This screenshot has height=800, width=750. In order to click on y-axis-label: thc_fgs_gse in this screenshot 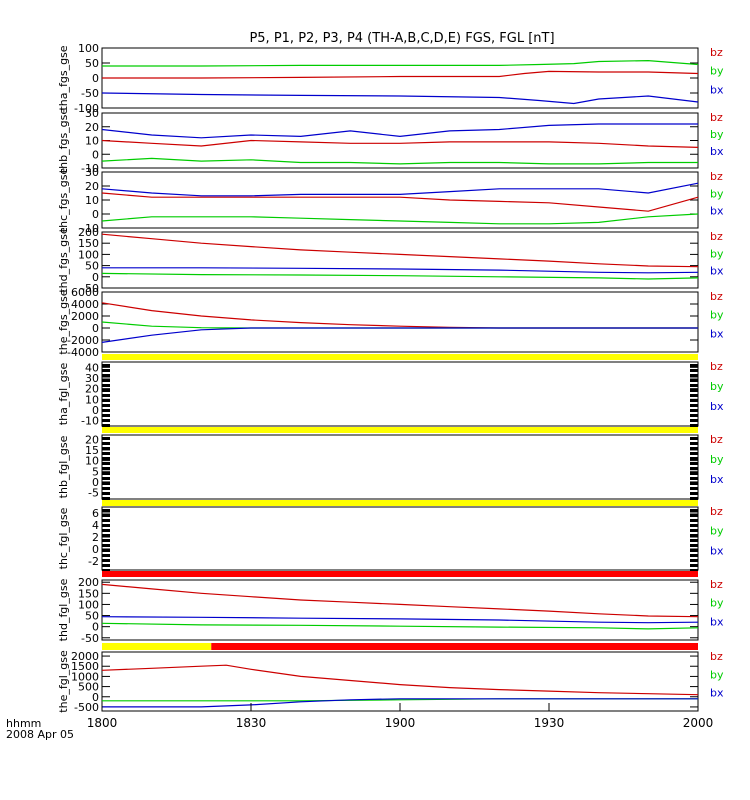, I will do `click(63, 200)`.